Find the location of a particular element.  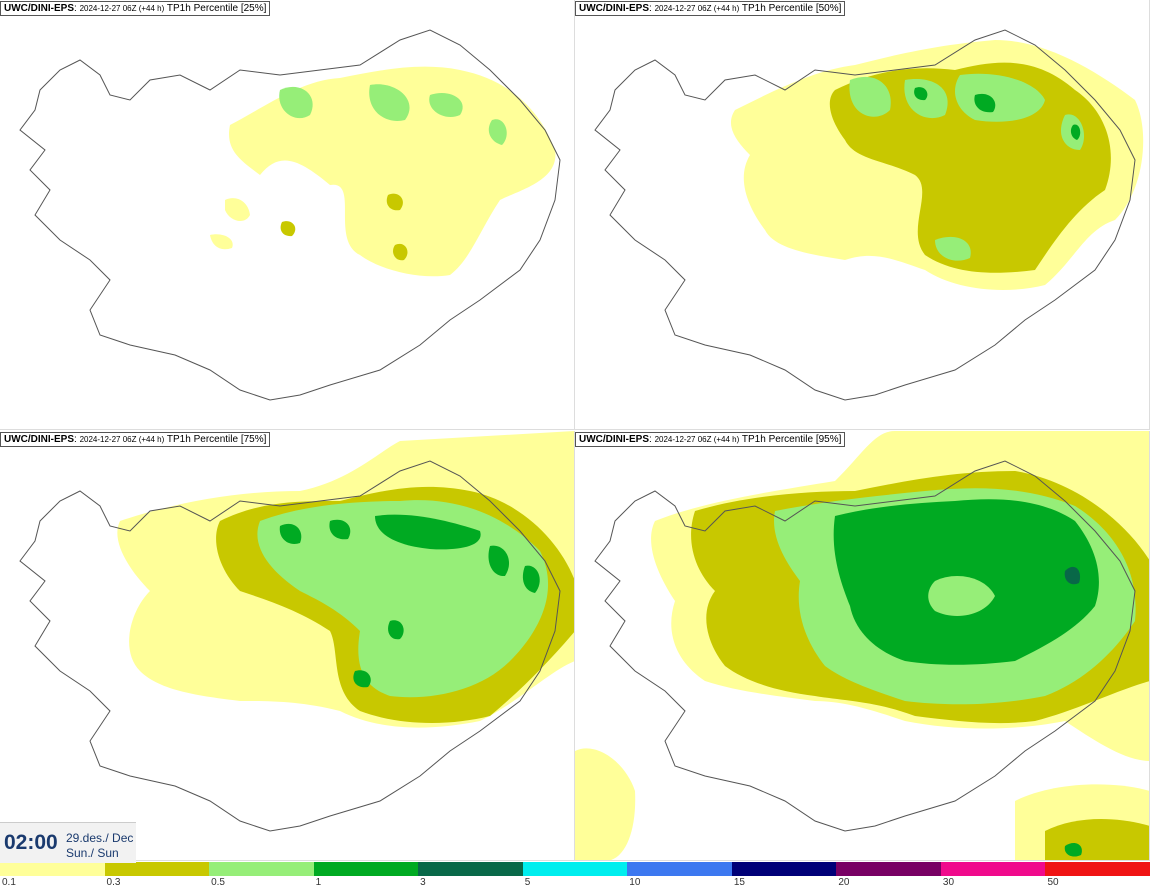

scale-tick-label: 30 is located at coordinates (948, 882).